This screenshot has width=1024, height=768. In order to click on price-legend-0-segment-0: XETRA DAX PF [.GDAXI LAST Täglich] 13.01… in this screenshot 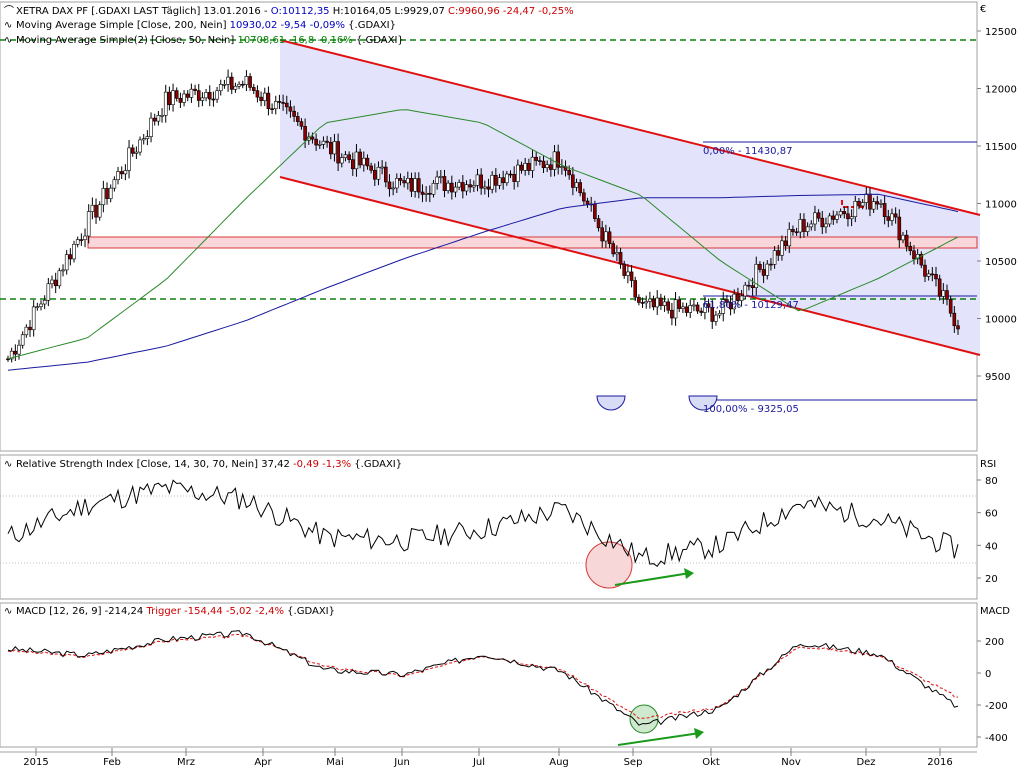, I will do `click(143, 11)`.